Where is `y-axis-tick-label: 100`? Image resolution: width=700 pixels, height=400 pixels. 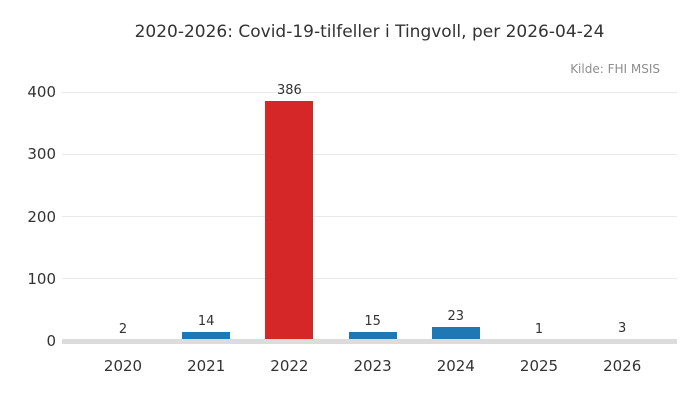 y-axis-tick-label: 100 is located at coordinates (41, 278).